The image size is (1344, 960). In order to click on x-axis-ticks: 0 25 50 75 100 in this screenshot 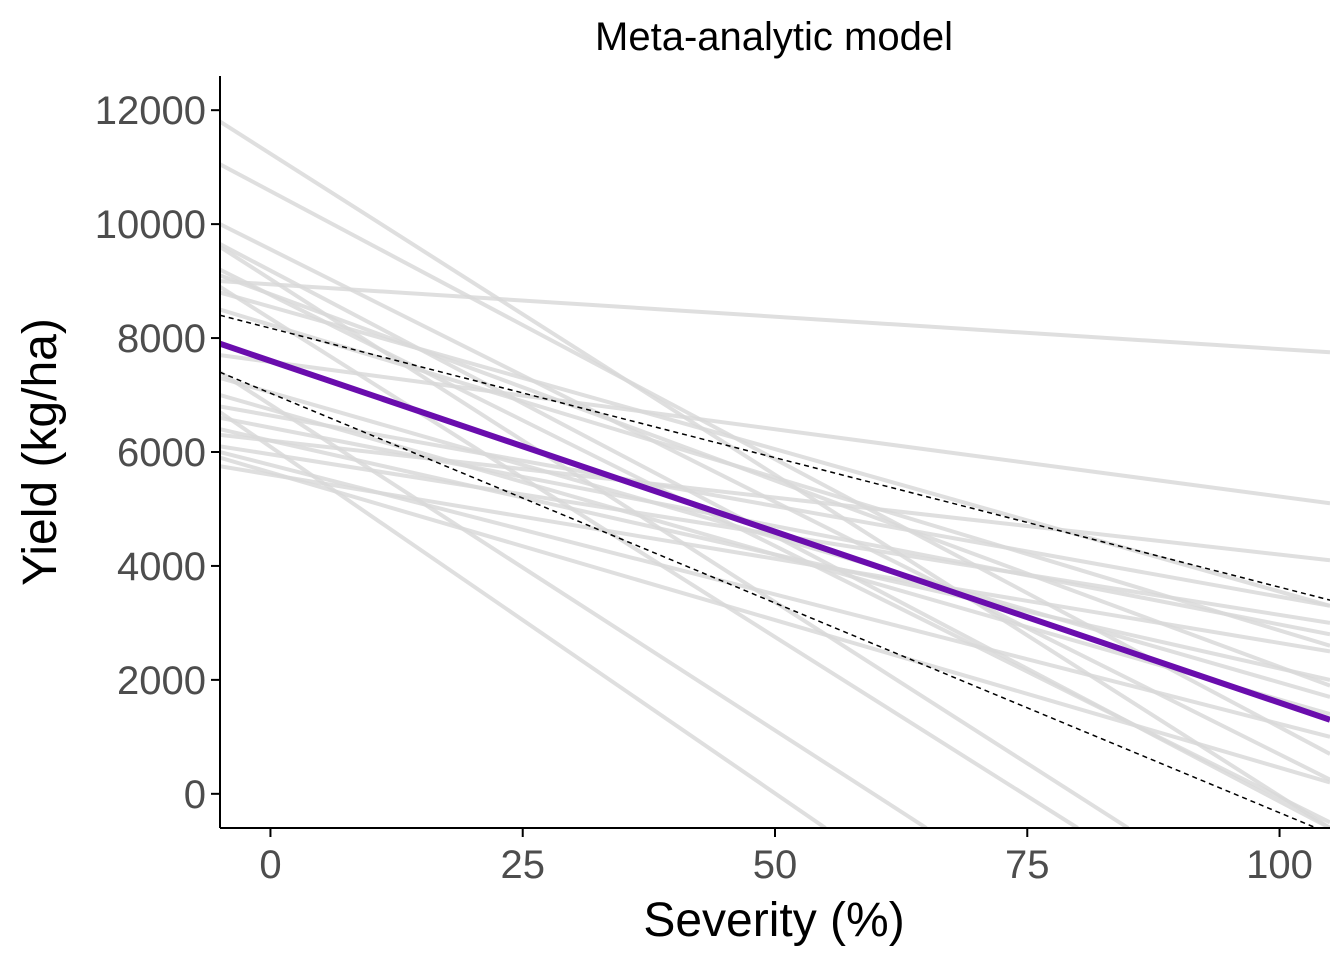, I will do `click(786, 857)`.